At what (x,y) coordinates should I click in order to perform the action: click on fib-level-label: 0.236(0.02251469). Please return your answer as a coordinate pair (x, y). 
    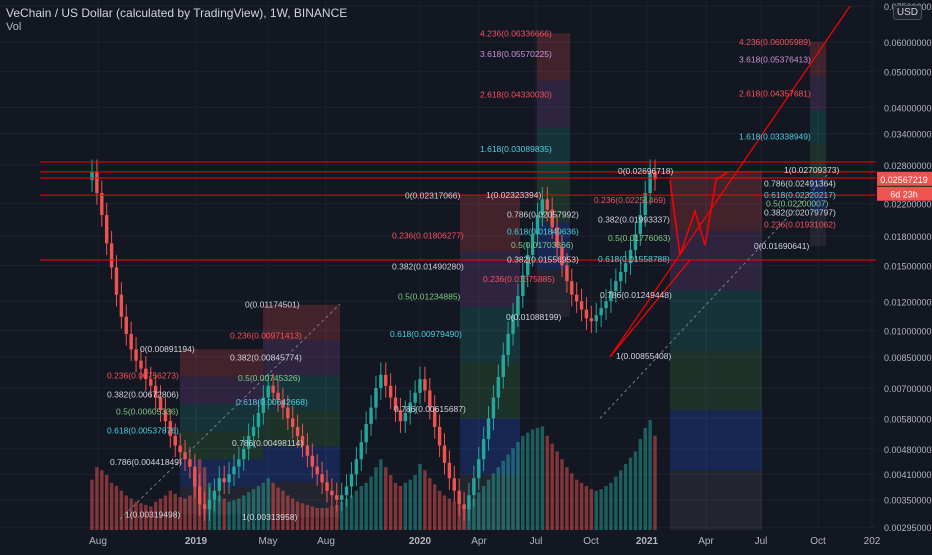
    Looking at the image, I should click on (630, 200).